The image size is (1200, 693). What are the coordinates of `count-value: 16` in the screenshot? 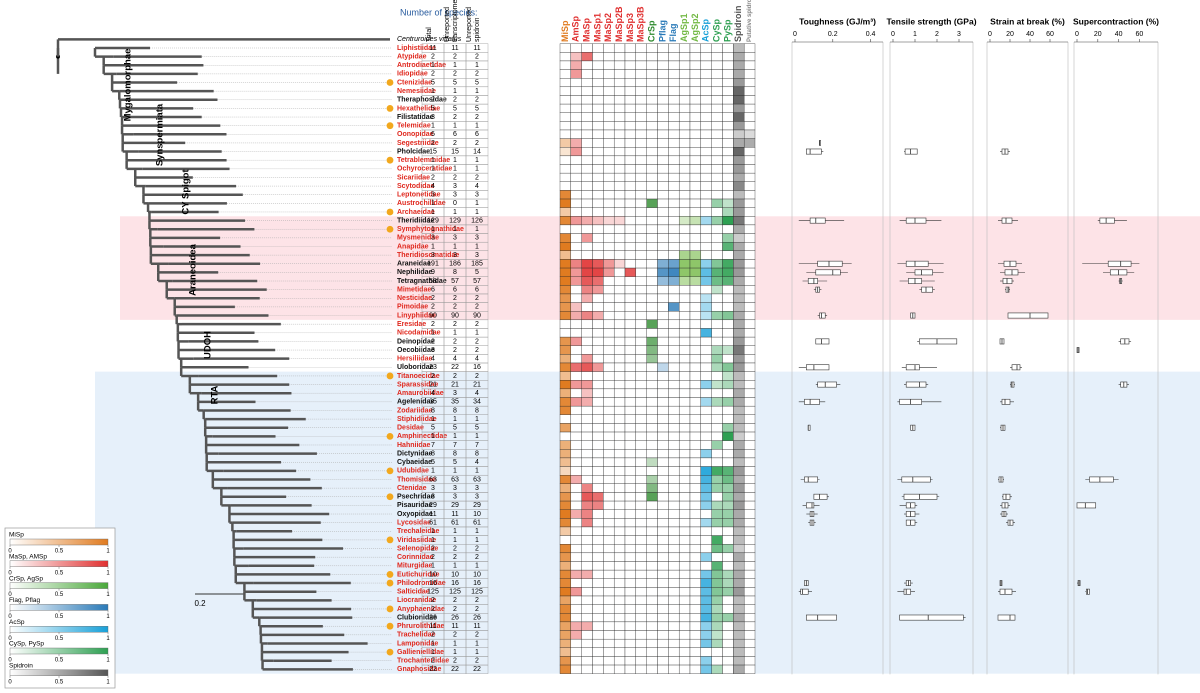 It's located at (433, 583).